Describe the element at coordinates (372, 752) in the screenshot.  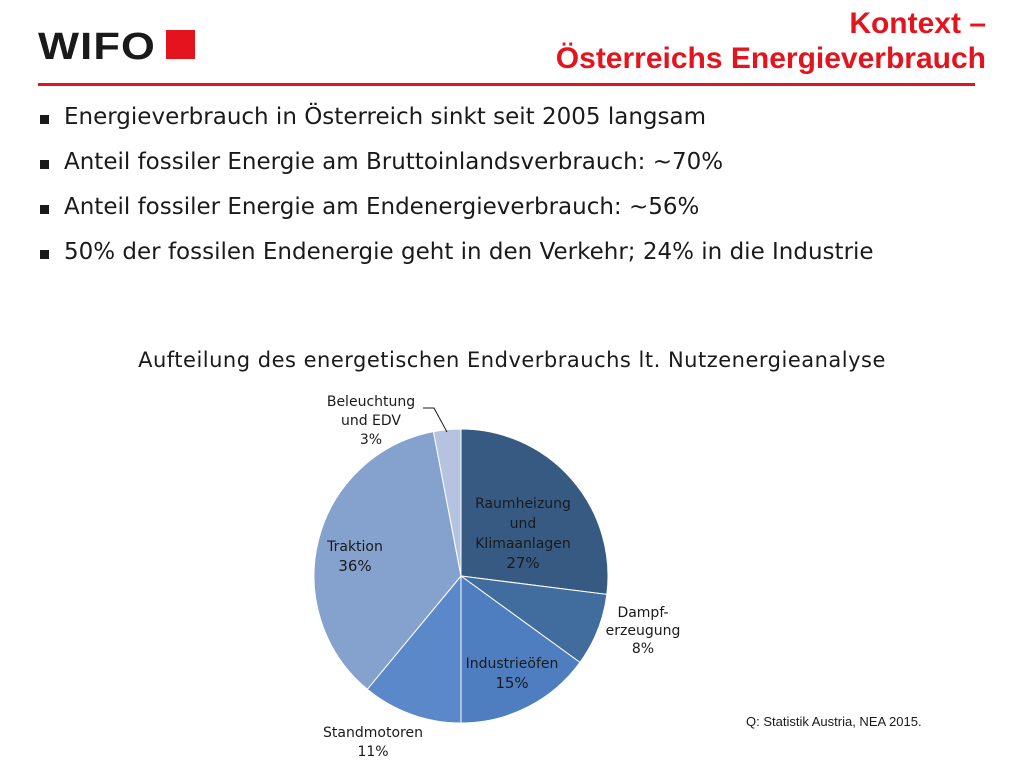
I see `pie-value-label-4: 11%` at that location.